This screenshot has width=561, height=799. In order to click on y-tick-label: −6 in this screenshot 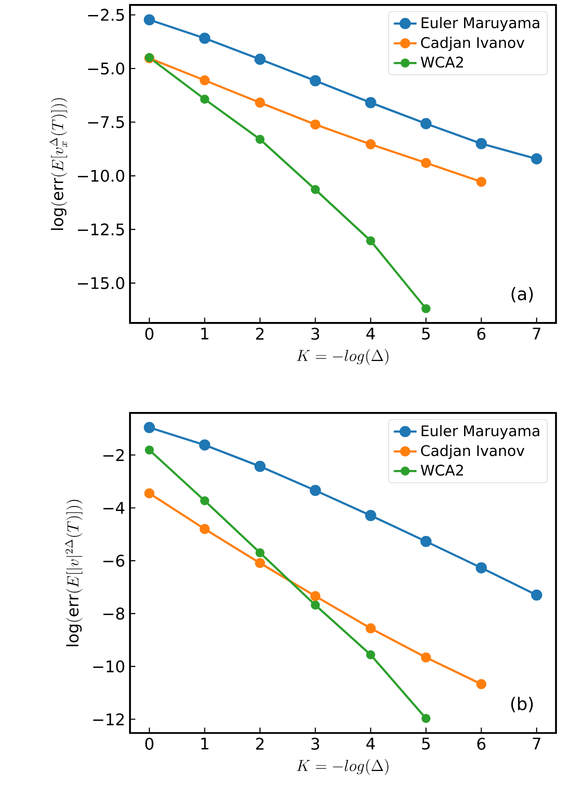, I will do `click(113, 560)`.